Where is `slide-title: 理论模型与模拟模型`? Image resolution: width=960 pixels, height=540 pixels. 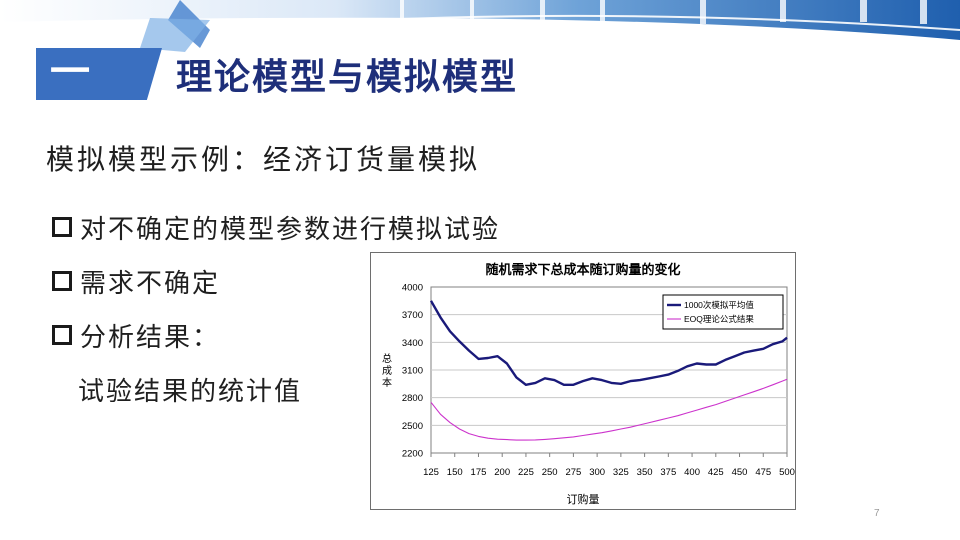
slide-title: 理论模型与模拟模型 is located at coordinates (347, 77).